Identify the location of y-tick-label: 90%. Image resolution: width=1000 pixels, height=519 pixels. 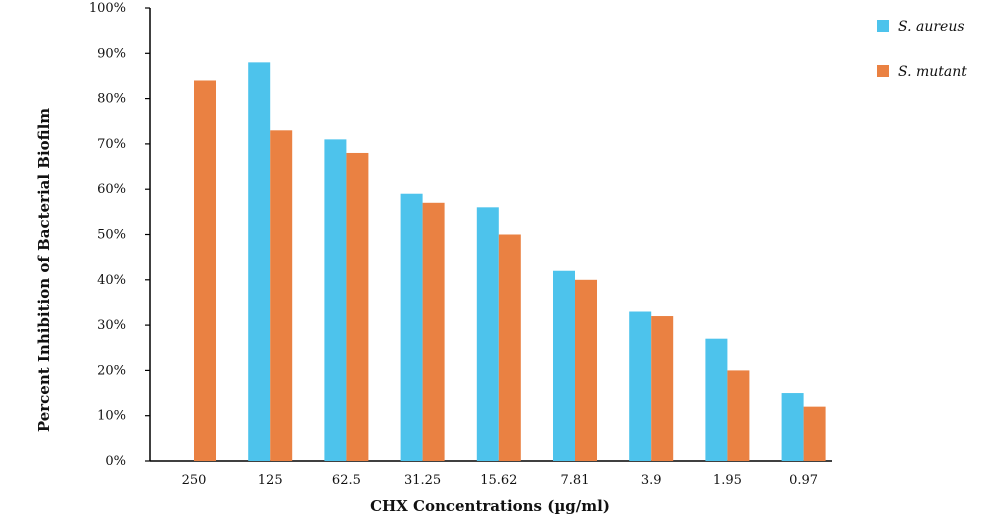
(111, 53).